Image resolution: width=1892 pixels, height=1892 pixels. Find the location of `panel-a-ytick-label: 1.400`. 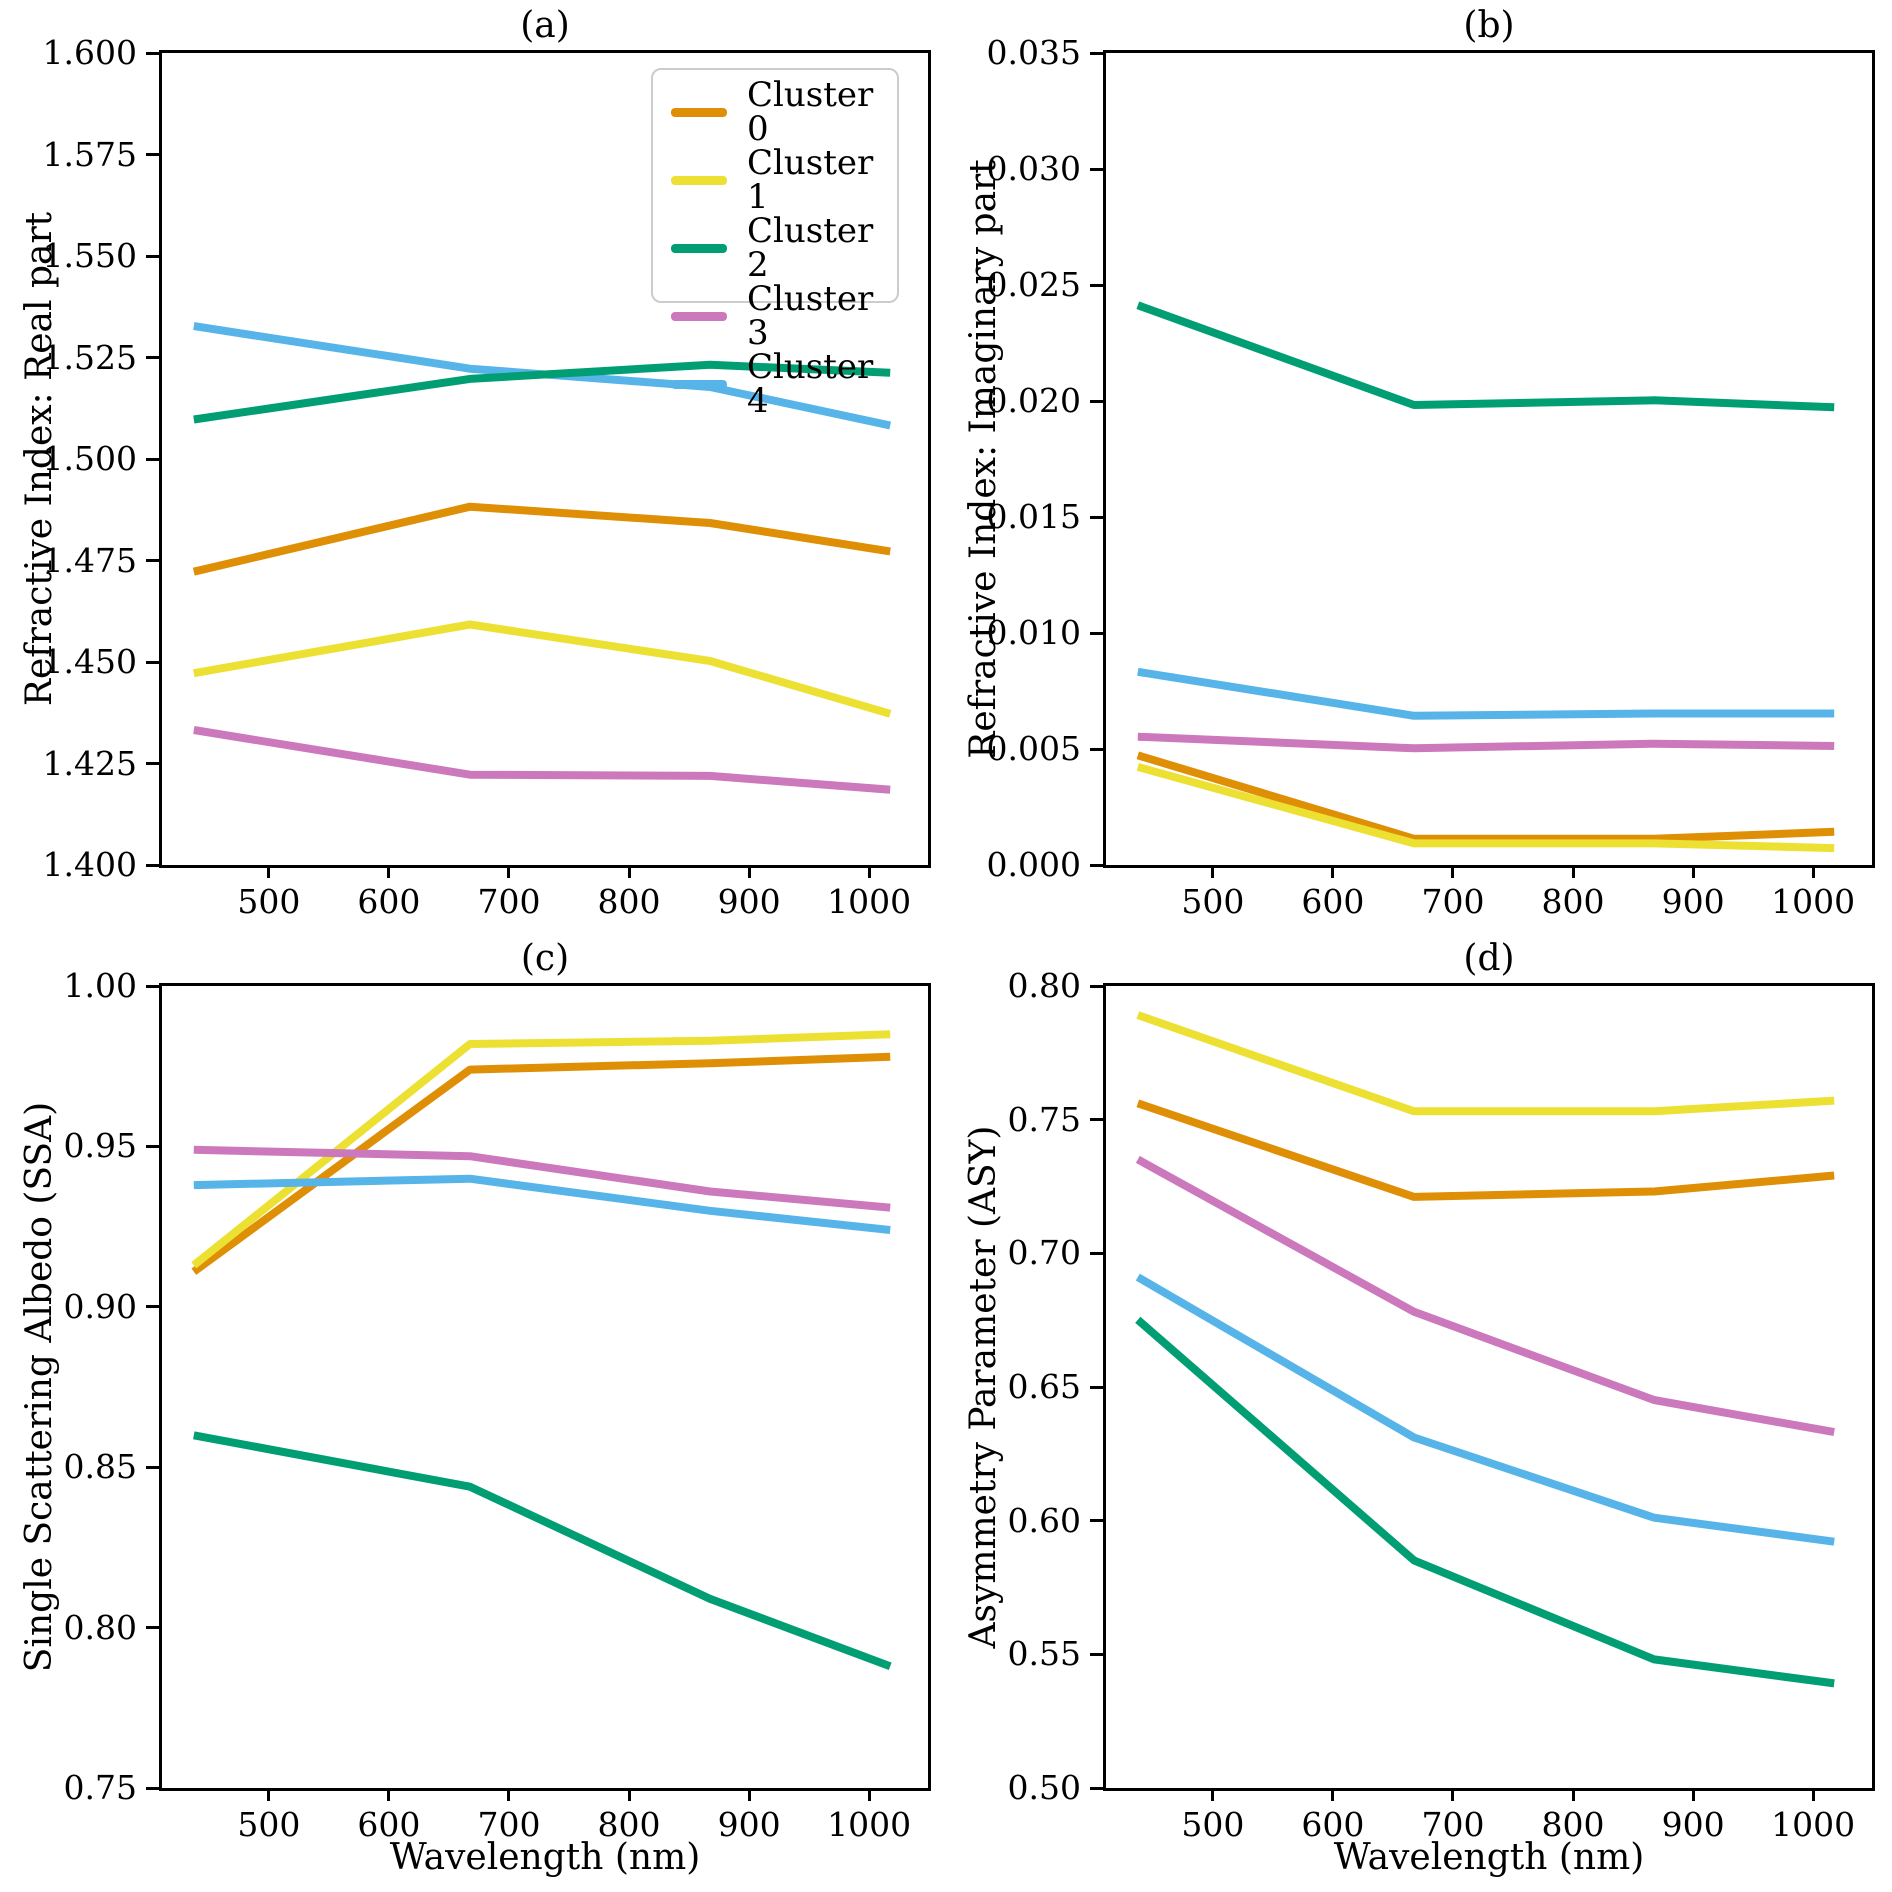

panel-a-ytick-label: 1.400 is located at coordinates (89, 864).